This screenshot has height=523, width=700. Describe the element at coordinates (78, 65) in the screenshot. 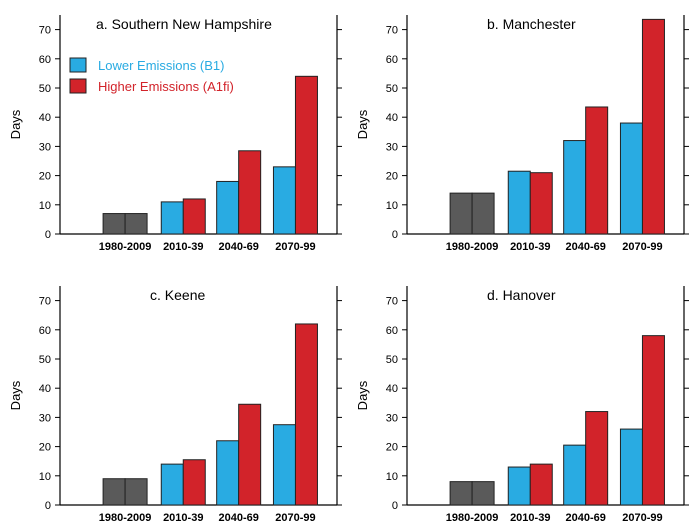

I see `legend-swatch-lower` at that location.